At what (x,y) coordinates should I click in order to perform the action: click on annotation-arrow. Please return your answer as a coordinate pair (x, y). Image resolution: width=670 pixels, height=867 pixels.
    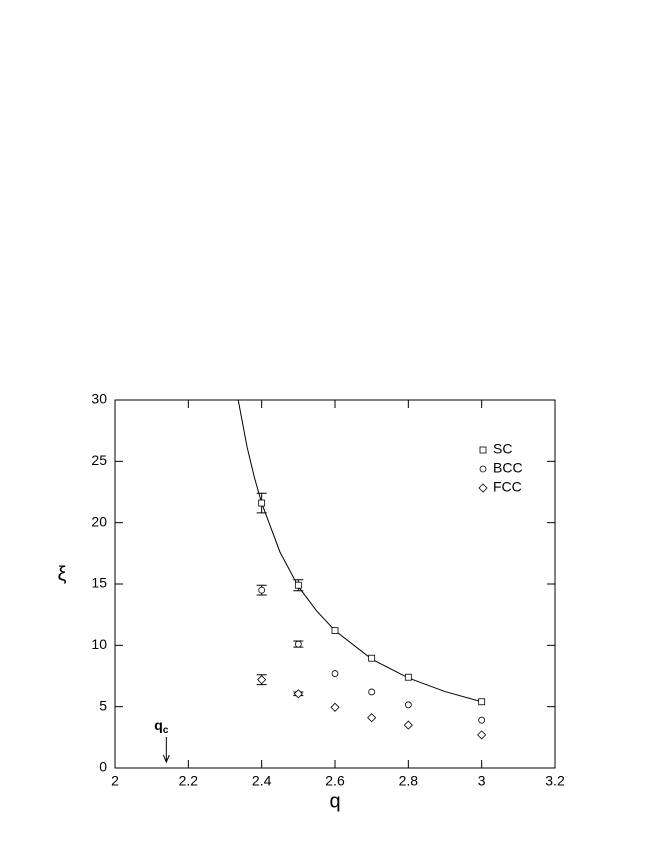
    Looking at the image, I should click on (166, 750).